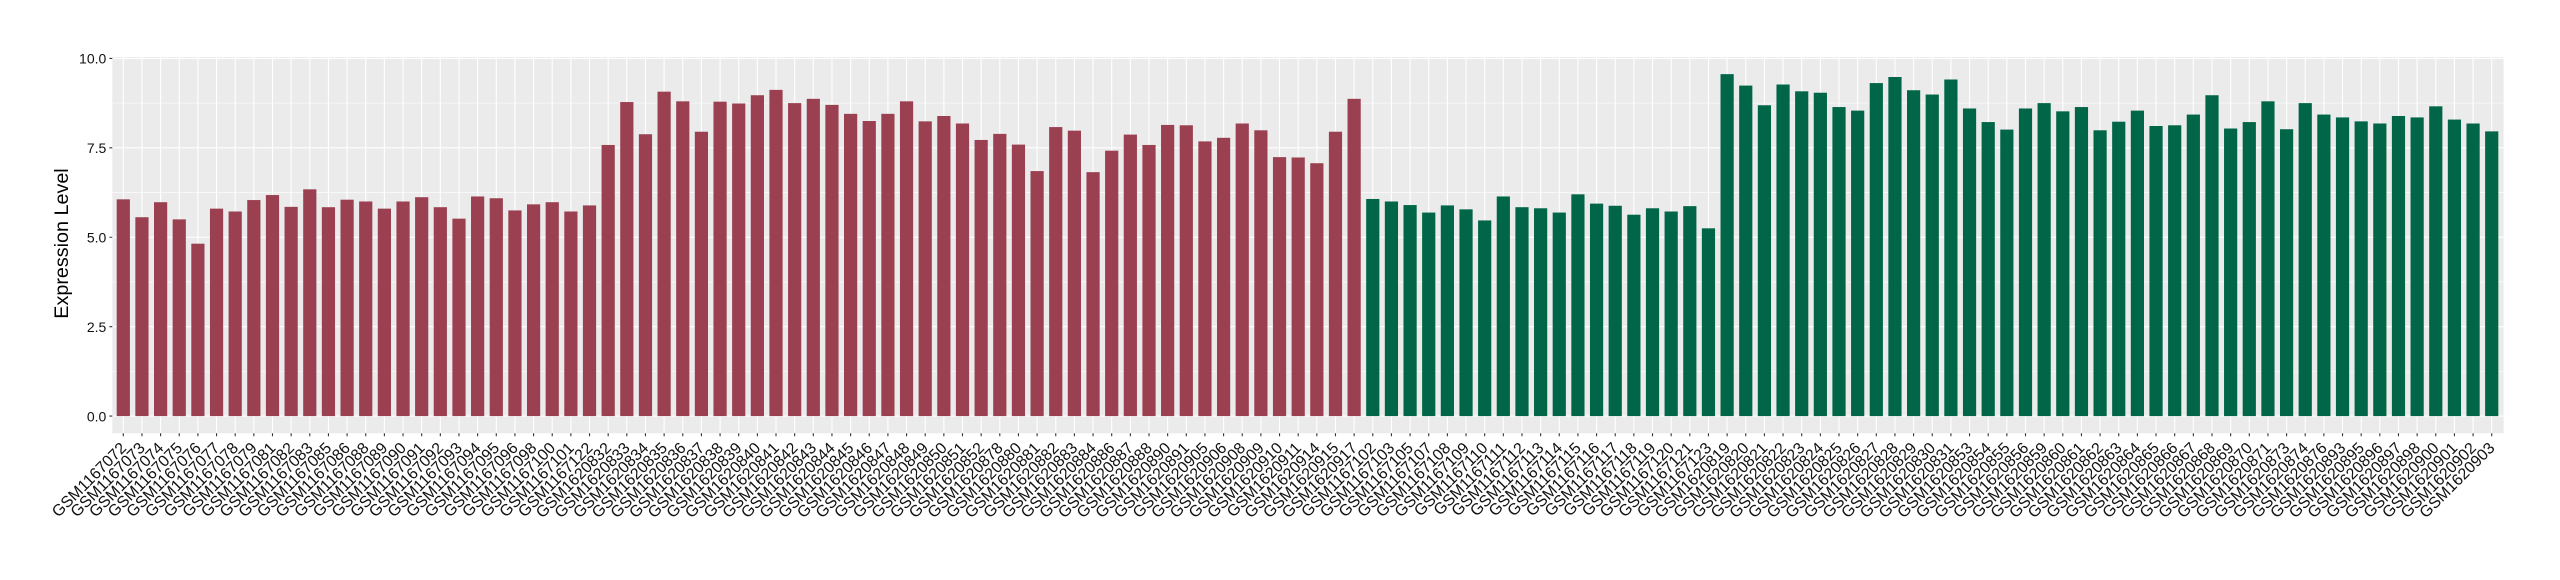 The width and height of the screenshot is (2560, 580). Describe the element at coordinates (97, 327) in the screenshot. I see `svg-text: 2.5` at that location.